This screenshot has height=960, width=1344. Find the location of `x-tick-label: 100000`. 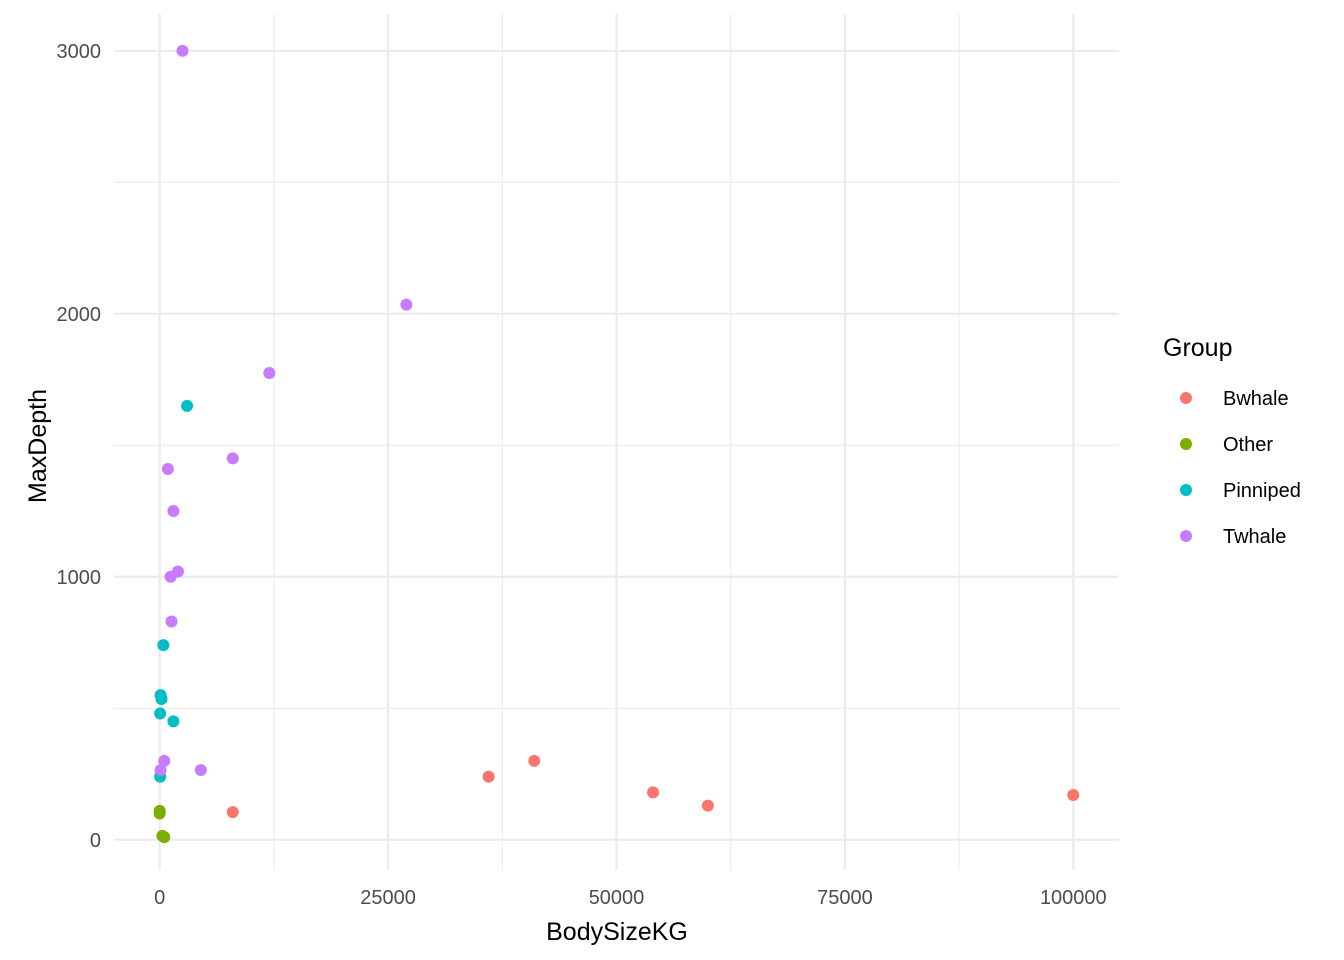

x-tick-label: 100000 is located at coordinates (1073, 898).